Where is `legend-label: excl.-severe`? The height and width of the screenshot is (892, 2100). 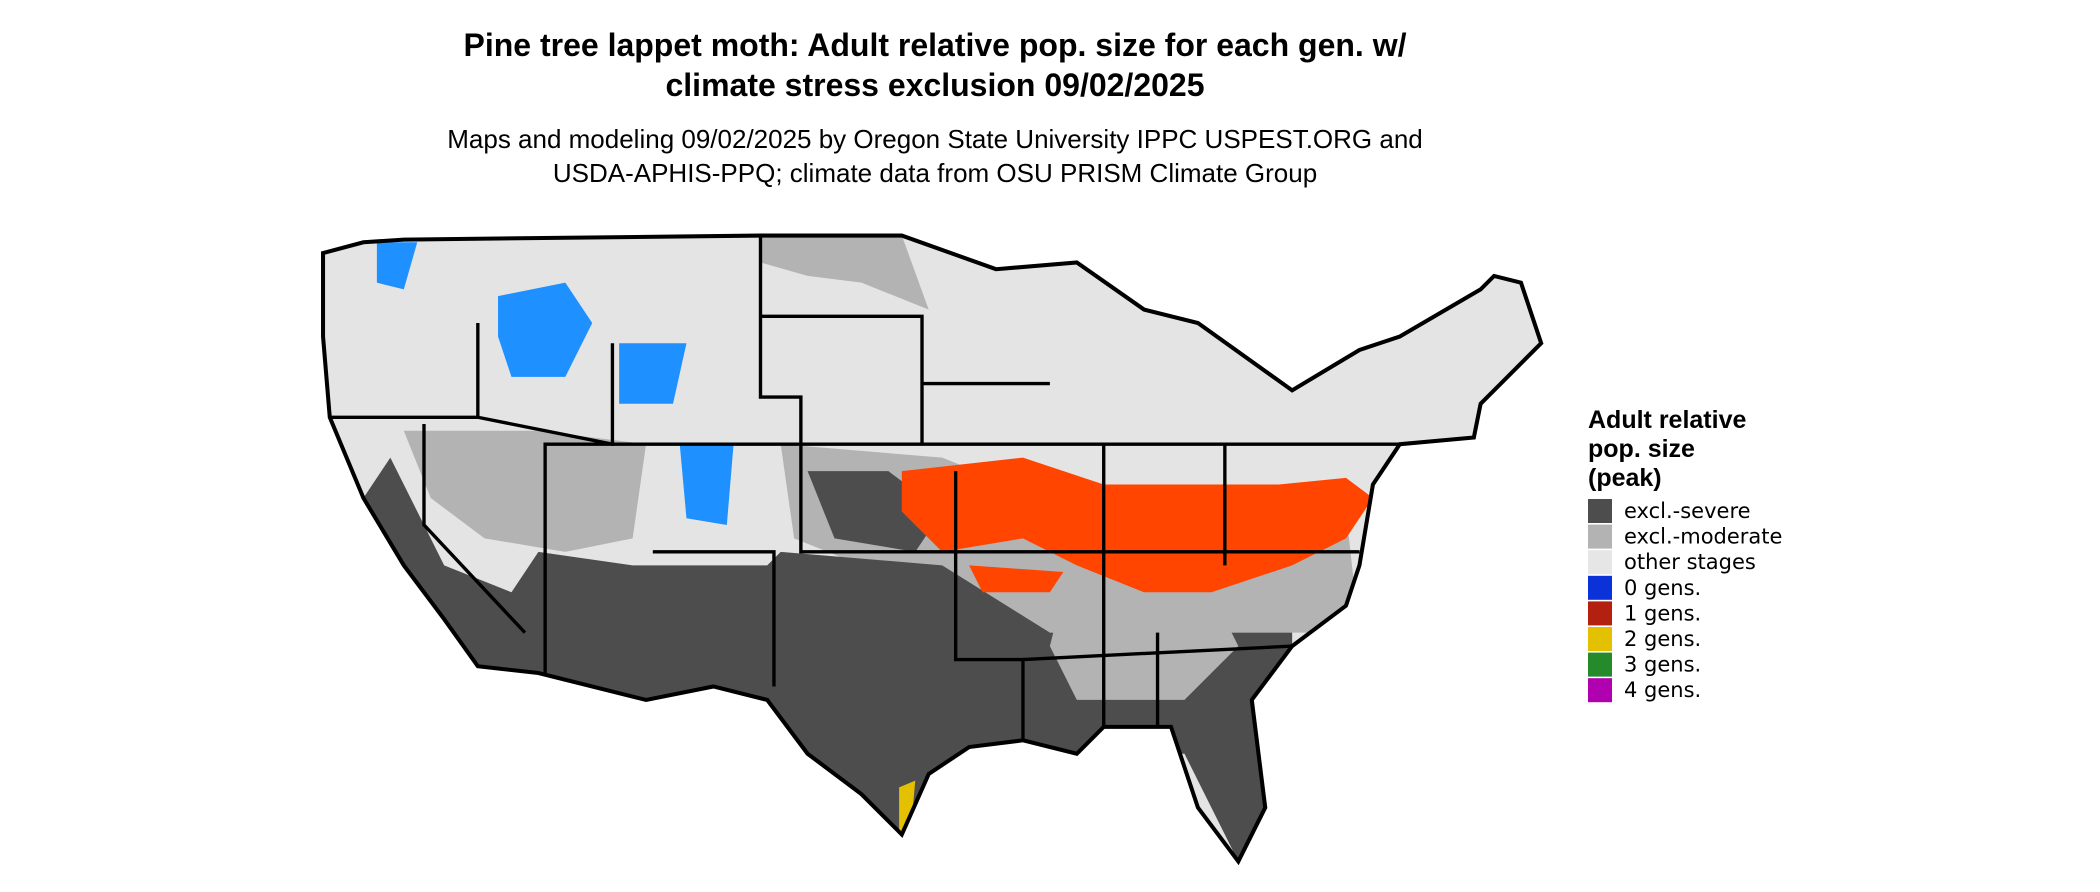
legend-label: excl.-severe is located at coordinates (1687, 511).